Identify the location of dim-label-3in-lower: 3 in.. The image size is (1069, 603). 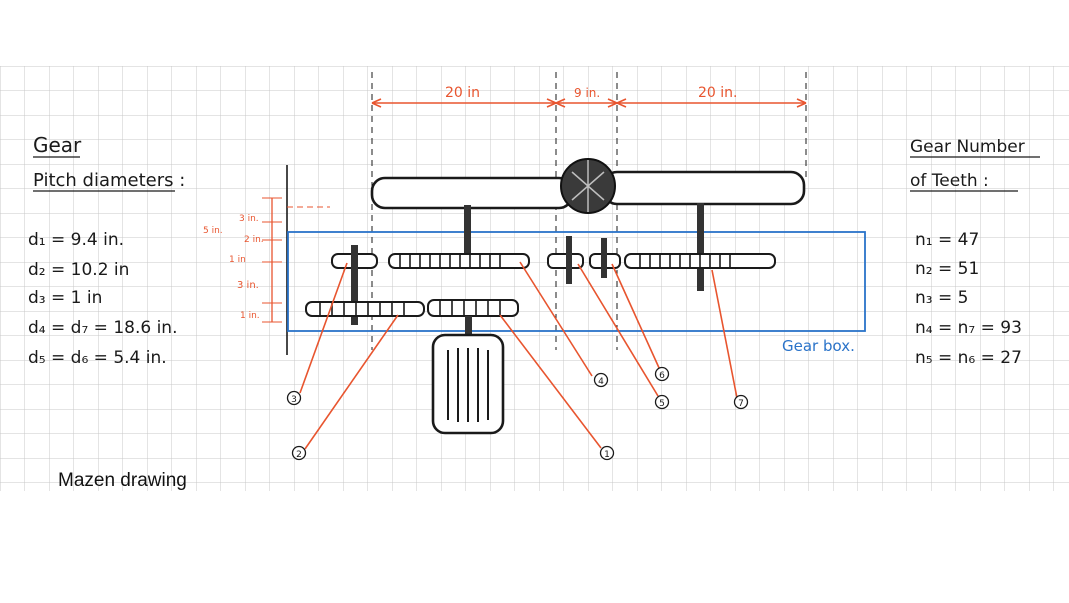
(248, 285).